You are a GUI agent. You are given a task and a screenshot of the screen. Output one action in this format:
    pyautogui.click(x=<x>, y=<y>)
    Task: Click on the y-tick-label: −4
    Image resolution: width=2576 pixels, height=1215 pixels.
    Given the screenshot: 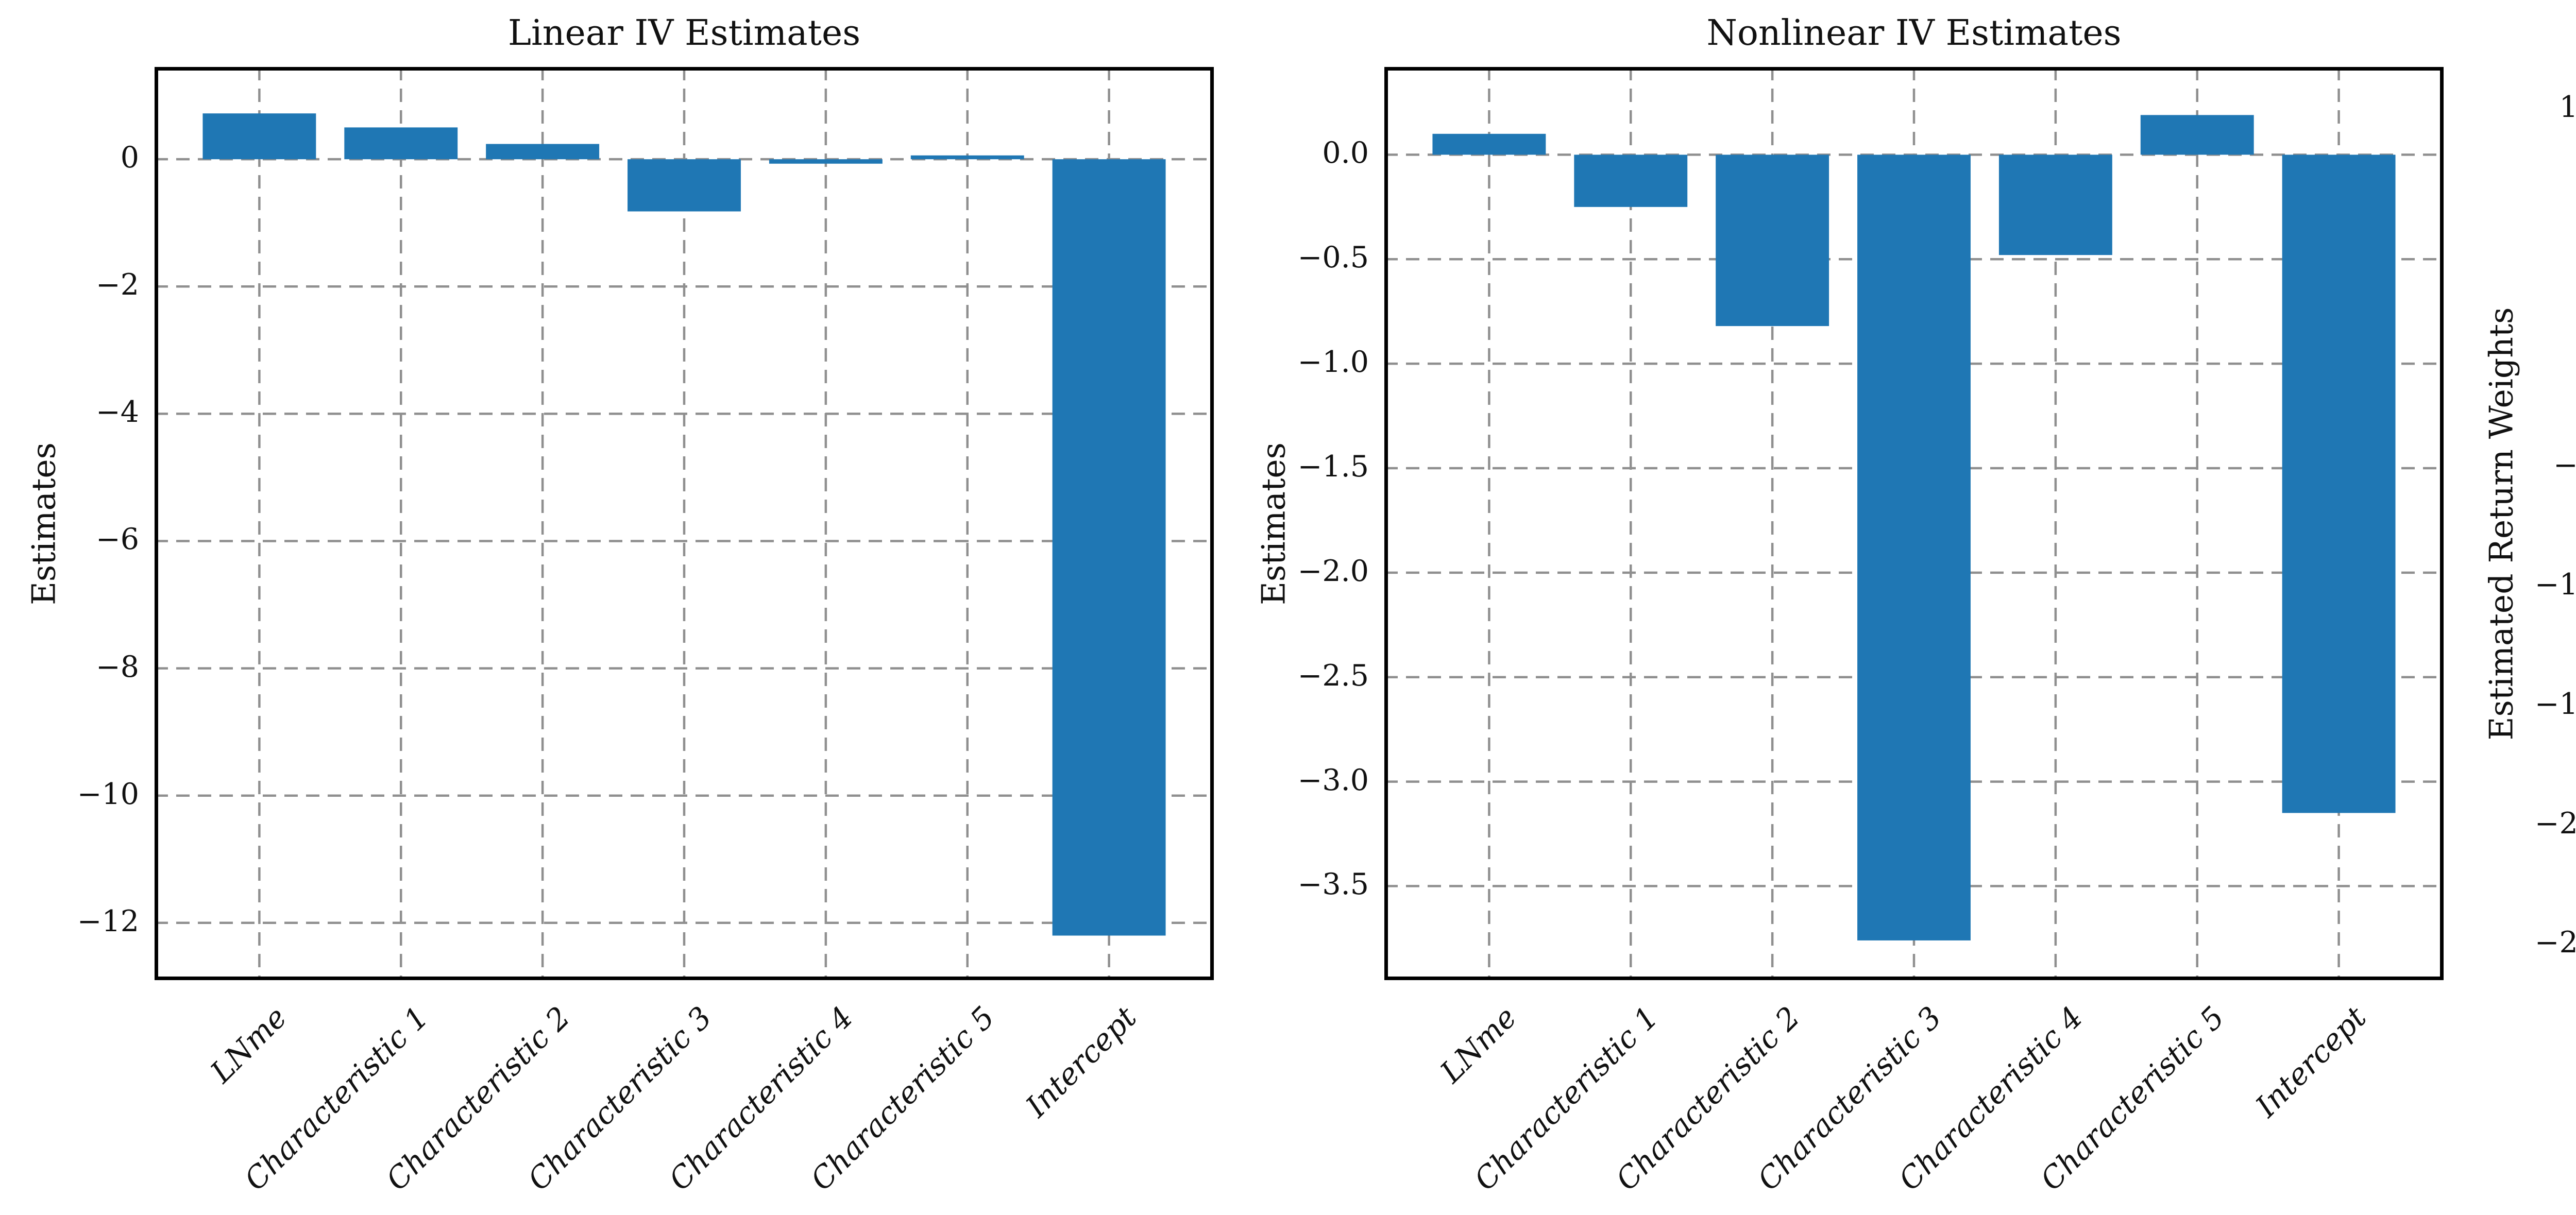 What is the action you would take?
    pyautogui.click(x=117, y=412)
    